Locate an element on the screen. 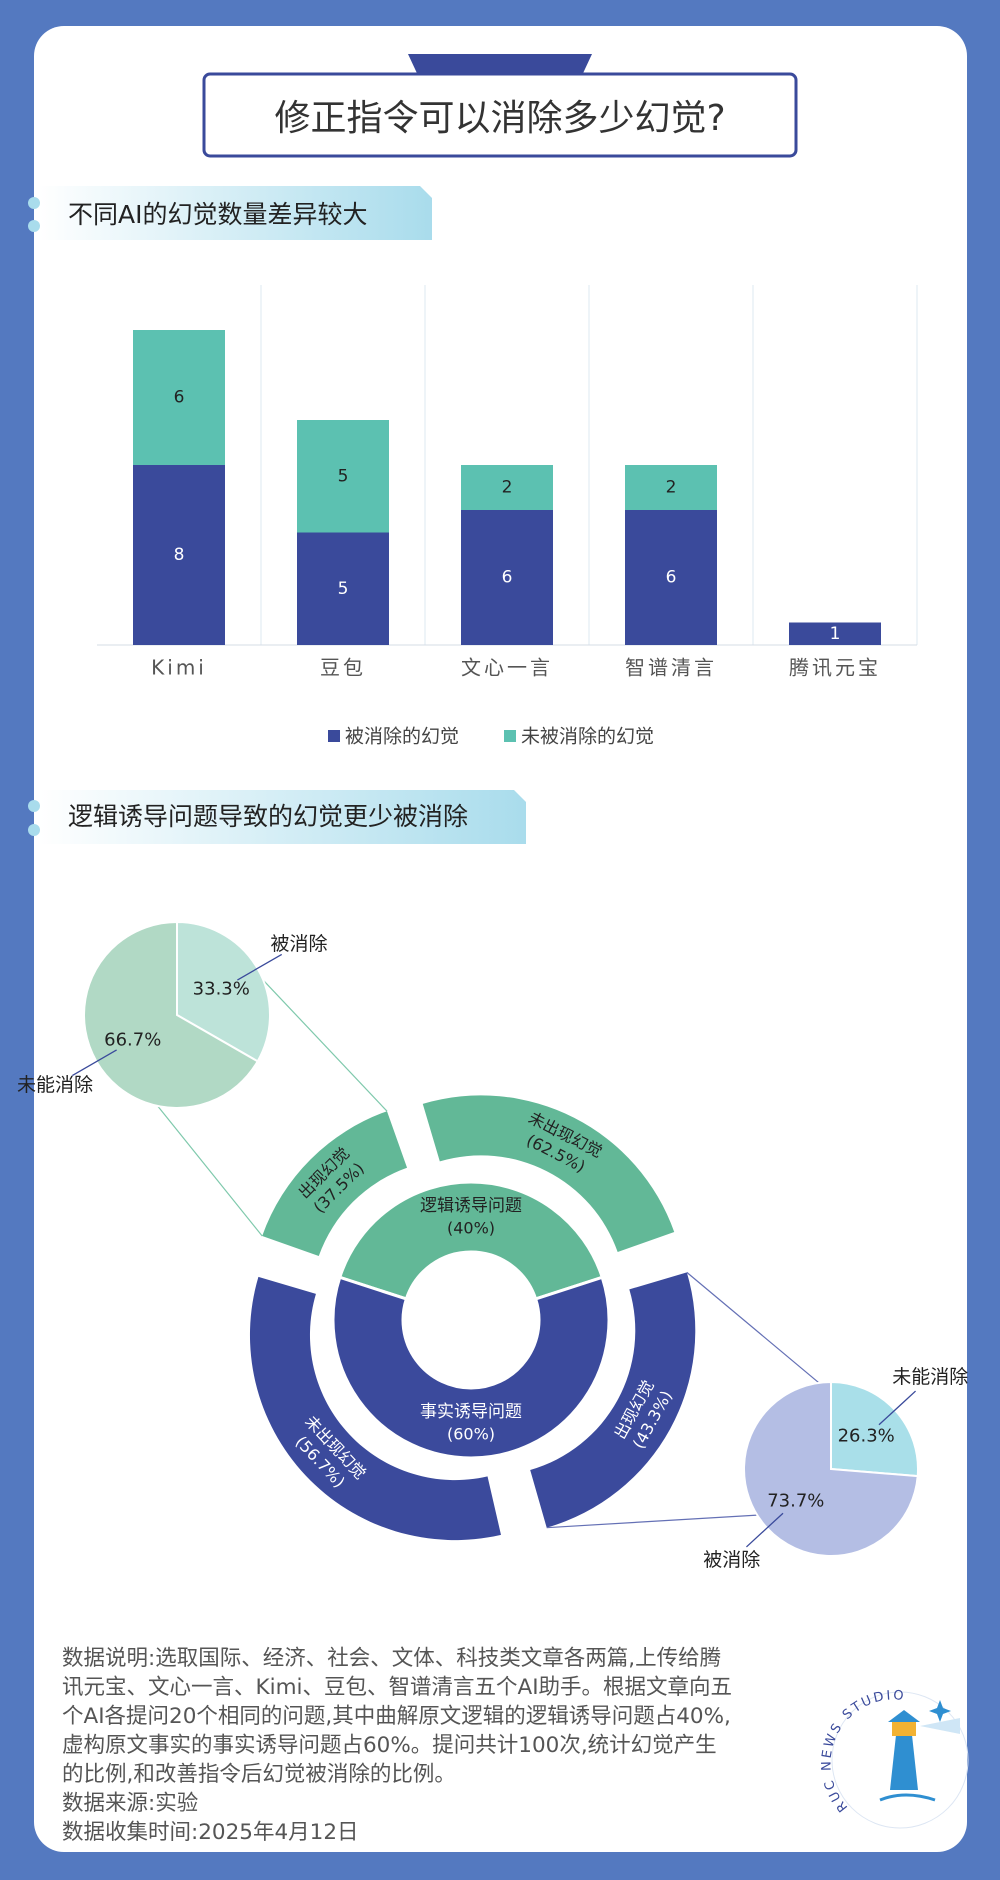  page-title: 修正指令可以消除多少幻觉? is located at coordinates (499, 118).